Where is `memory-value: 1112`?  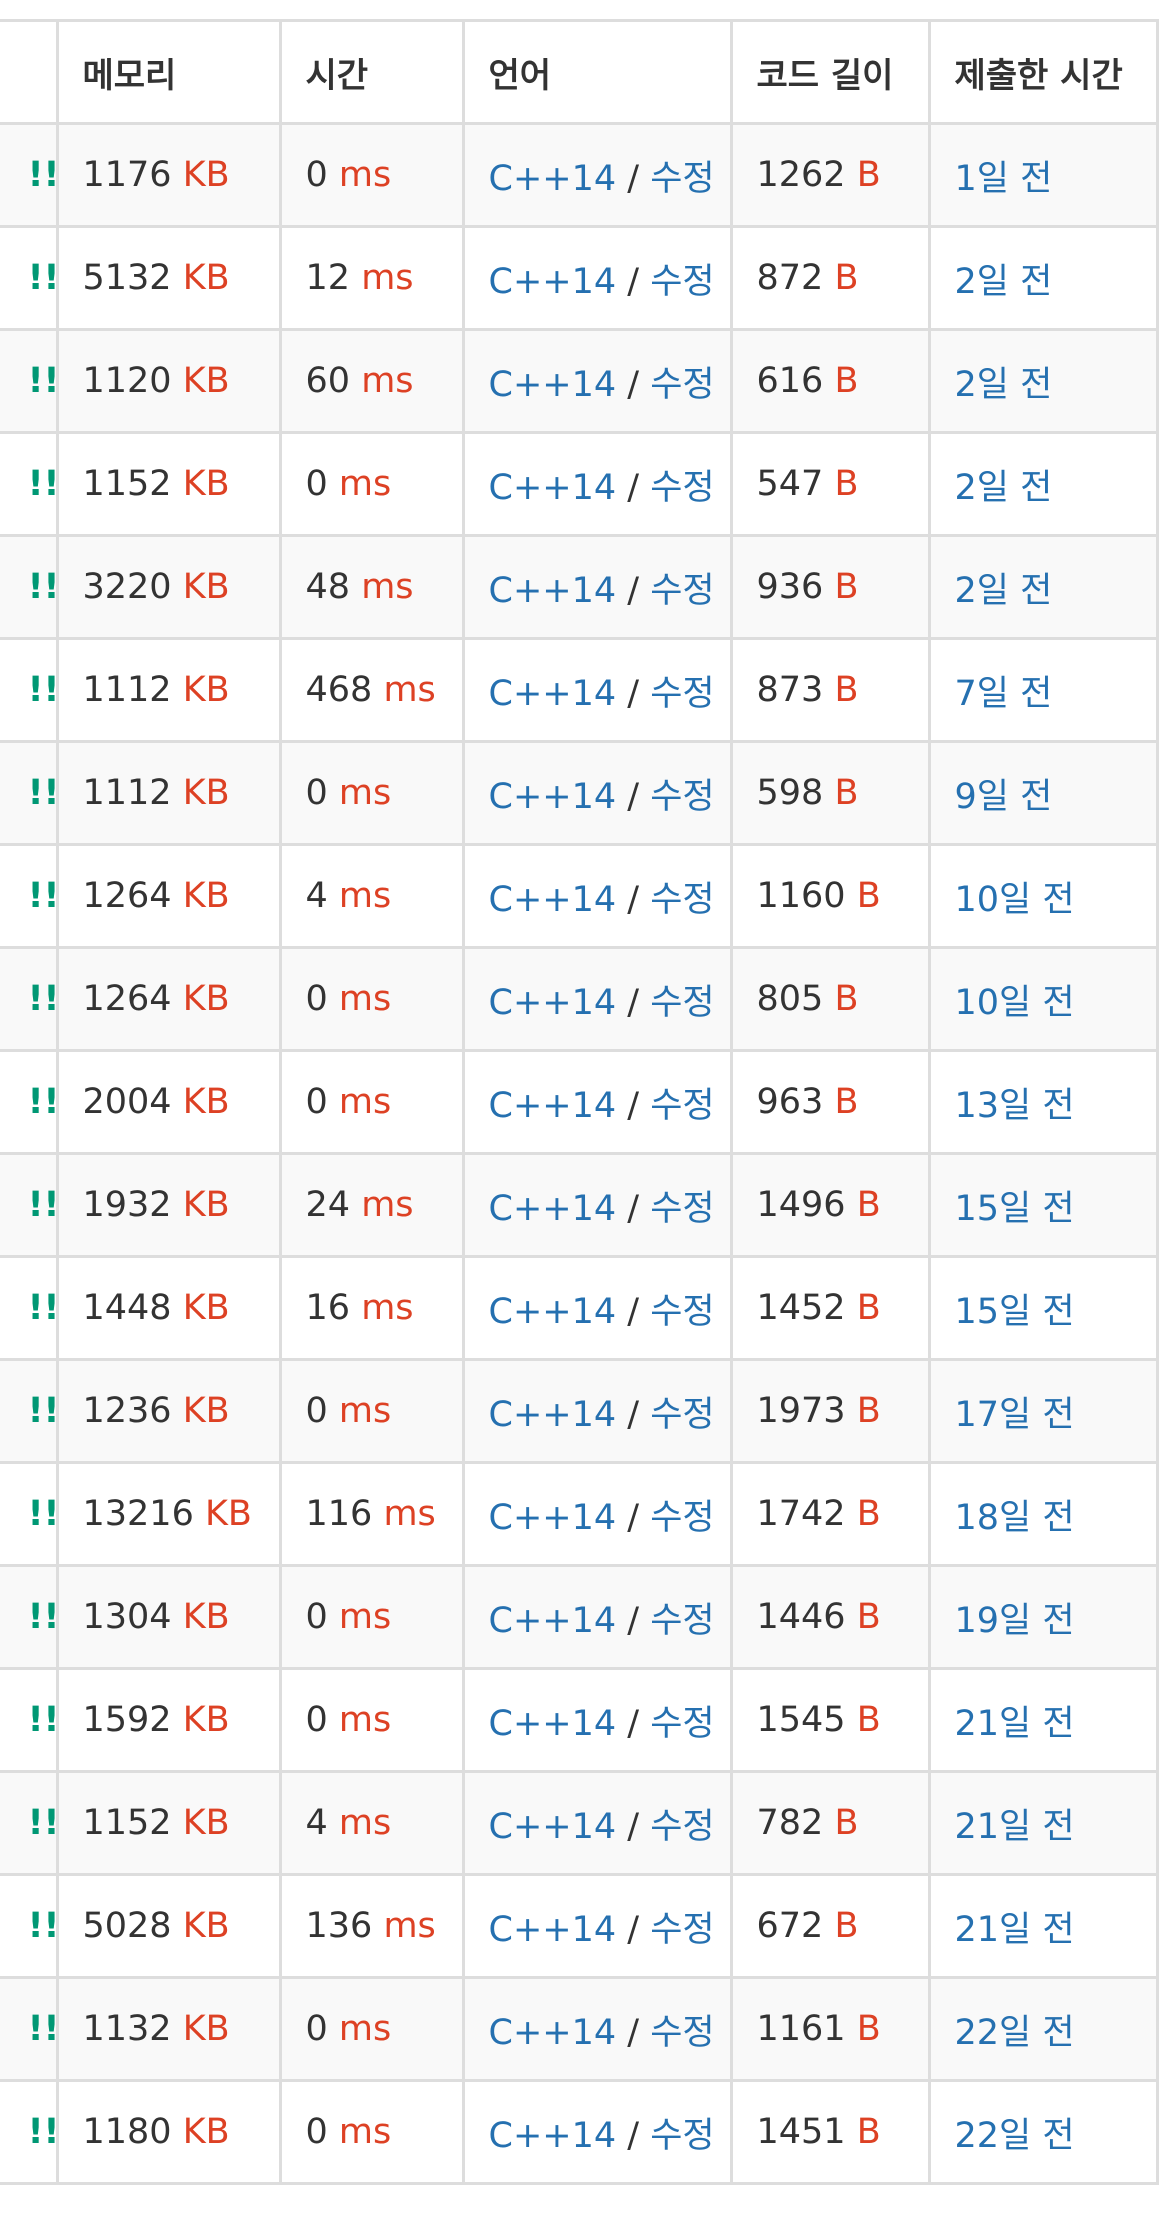
memory-value: 1112 is located at coordinates (127, 793).